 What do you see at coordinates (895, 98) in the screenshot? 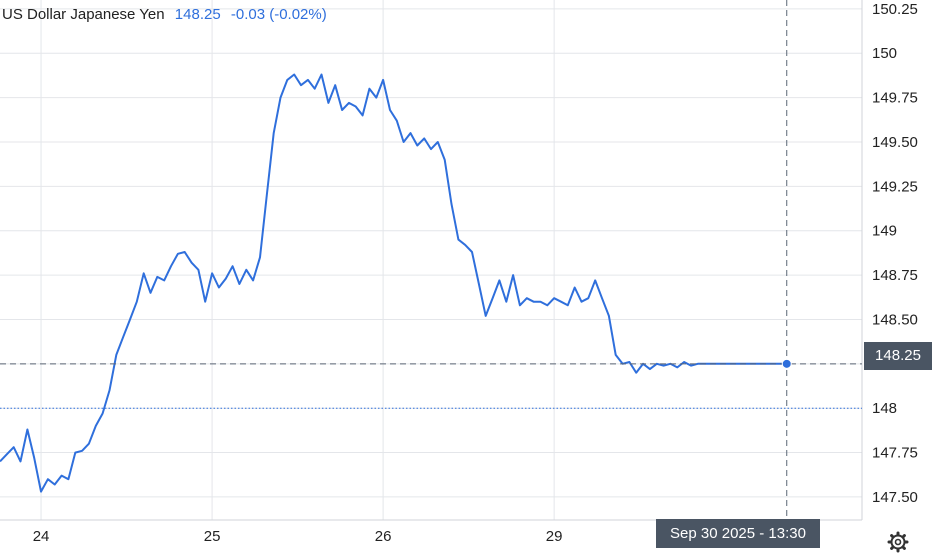
I see `y-tick-label: 149.75` at bounding box center [895, 98].